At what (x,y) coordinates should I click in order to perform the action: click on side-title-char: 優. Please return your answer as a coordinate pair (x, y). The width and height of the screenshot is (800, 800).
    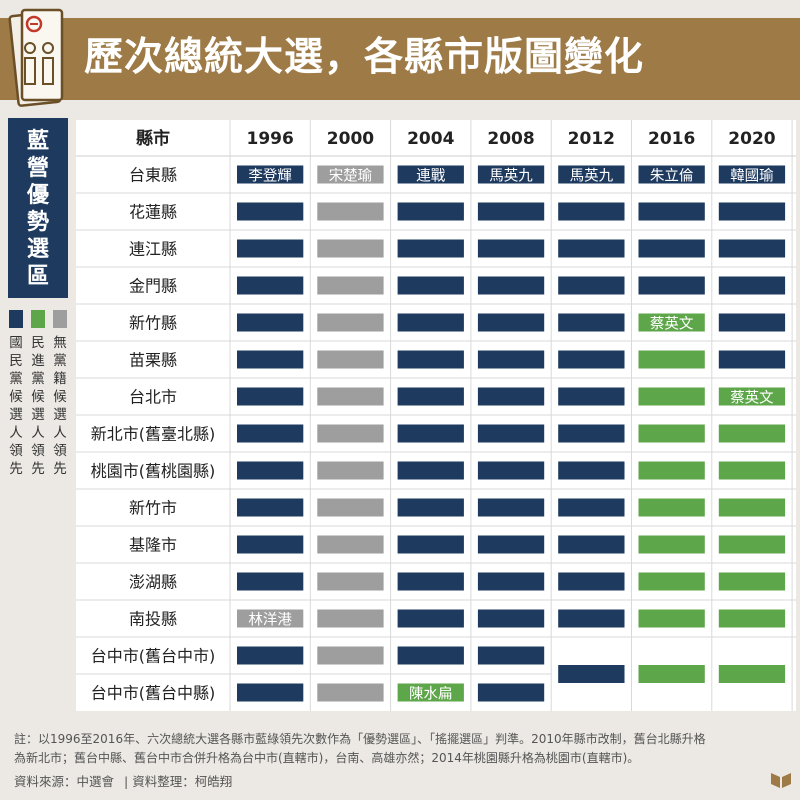
    Looking at the image, I should click on (37, 195).